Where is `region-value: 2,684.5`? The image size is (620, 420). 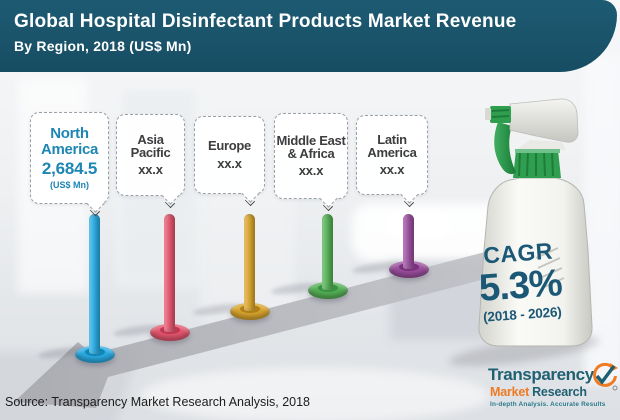
region-value: 2,684.5 is located at coordinates (69, 168).